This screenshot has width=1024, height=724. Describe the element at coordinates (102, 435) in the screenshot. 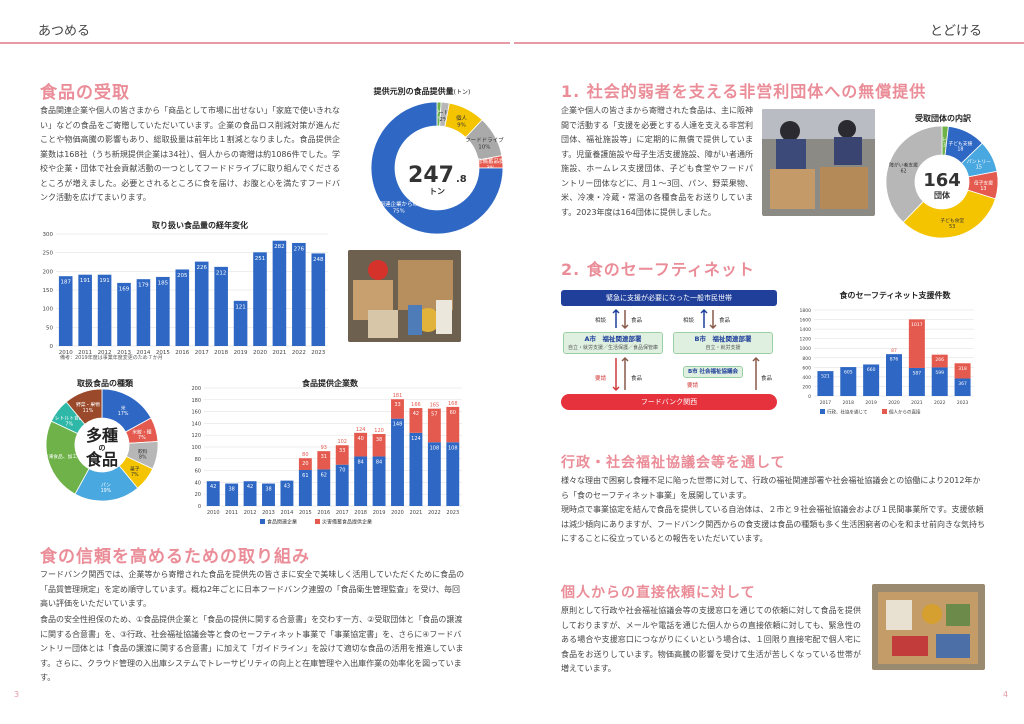

I see `donut2-center-1: 多種` at that location.